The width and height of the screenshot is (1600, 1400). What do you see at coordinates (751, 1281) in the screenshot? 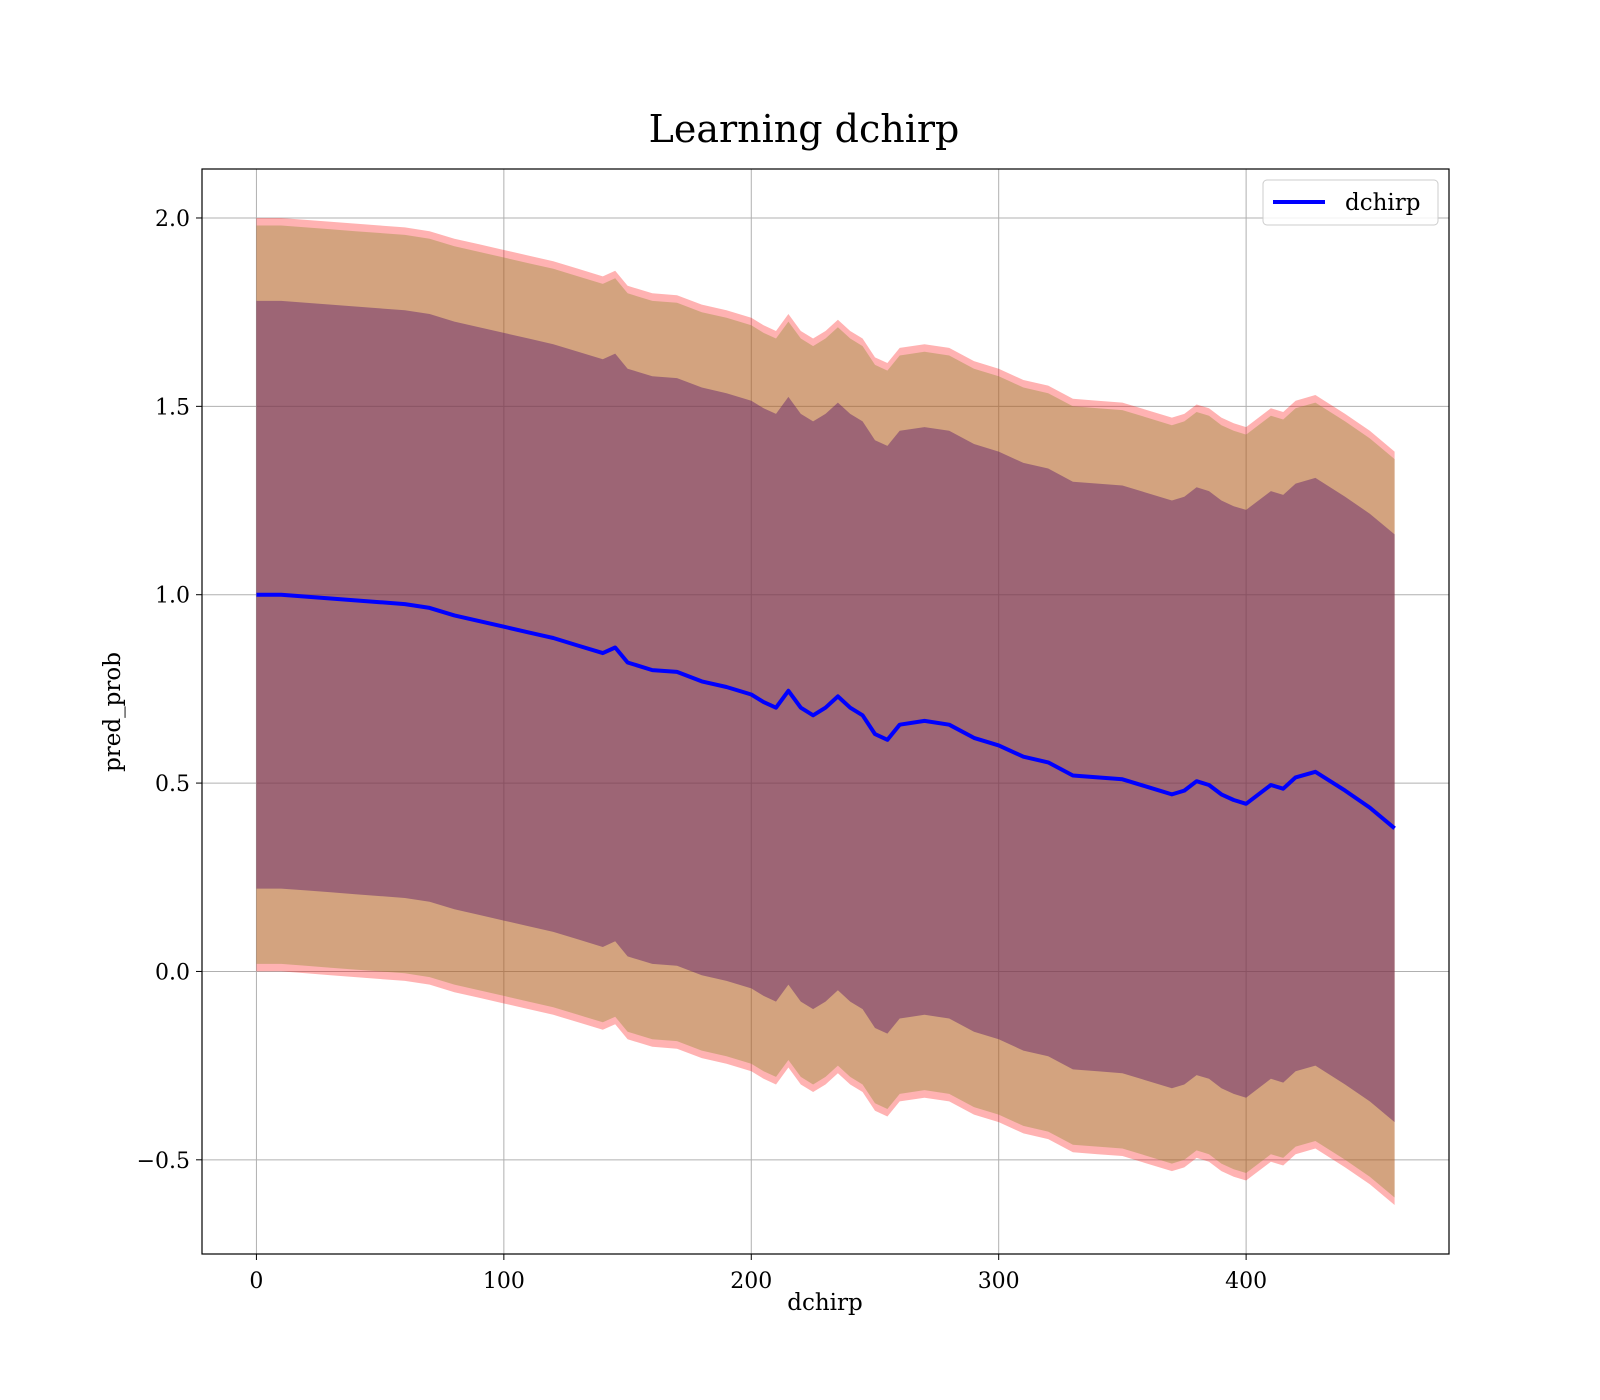
I see `x-tick-label-2: 200` at bounding box center [751, 1281].